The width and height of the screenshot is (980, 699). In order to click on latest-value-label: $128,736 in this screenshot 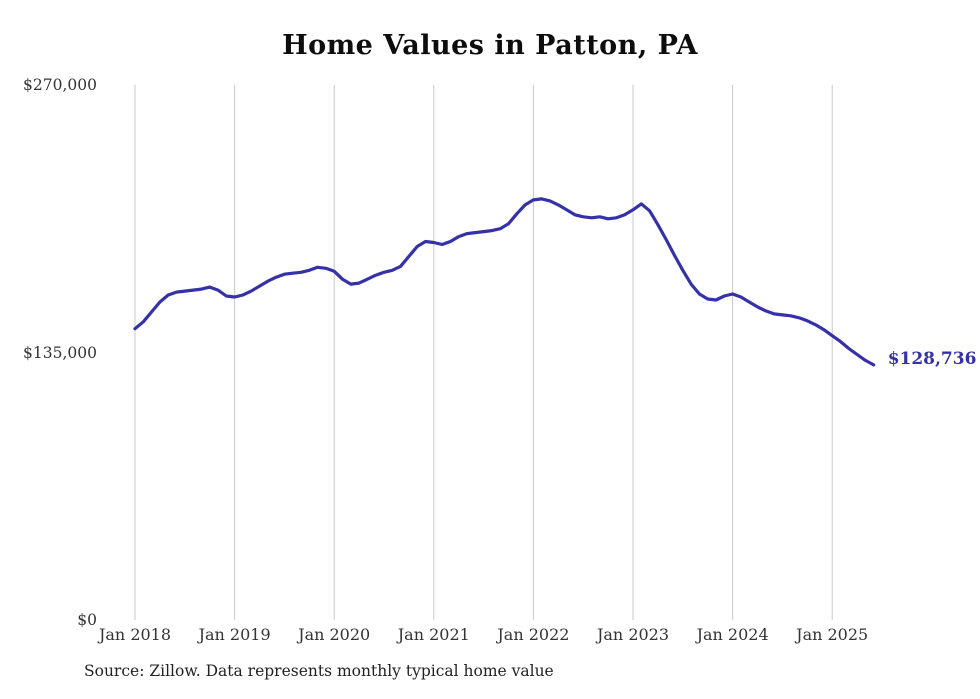, I will do `click(932, 358)`.